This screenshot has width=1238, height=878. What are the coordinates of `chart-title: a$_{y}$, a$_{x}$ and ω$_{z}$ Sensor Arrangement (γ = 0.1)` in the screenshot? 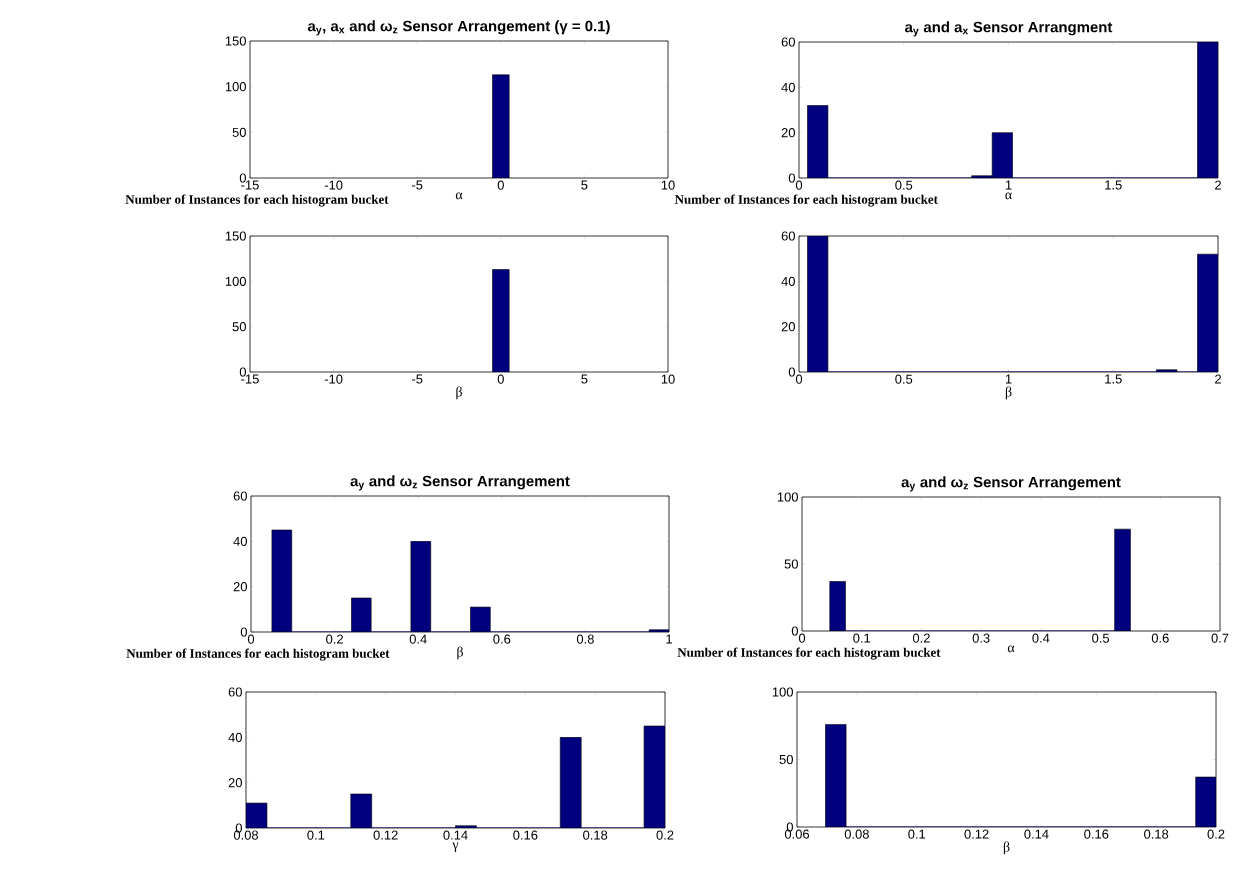 It's located at (458, 28).